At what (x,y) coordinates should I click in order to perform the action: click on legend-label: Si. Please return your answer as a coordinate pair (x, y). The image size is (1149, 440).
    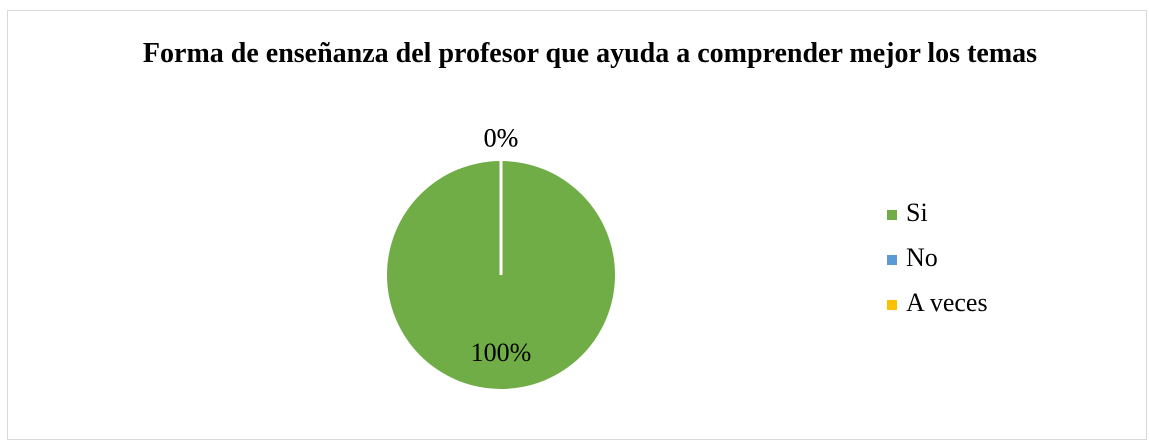
    Looking at the image, I should click on (917, 212).